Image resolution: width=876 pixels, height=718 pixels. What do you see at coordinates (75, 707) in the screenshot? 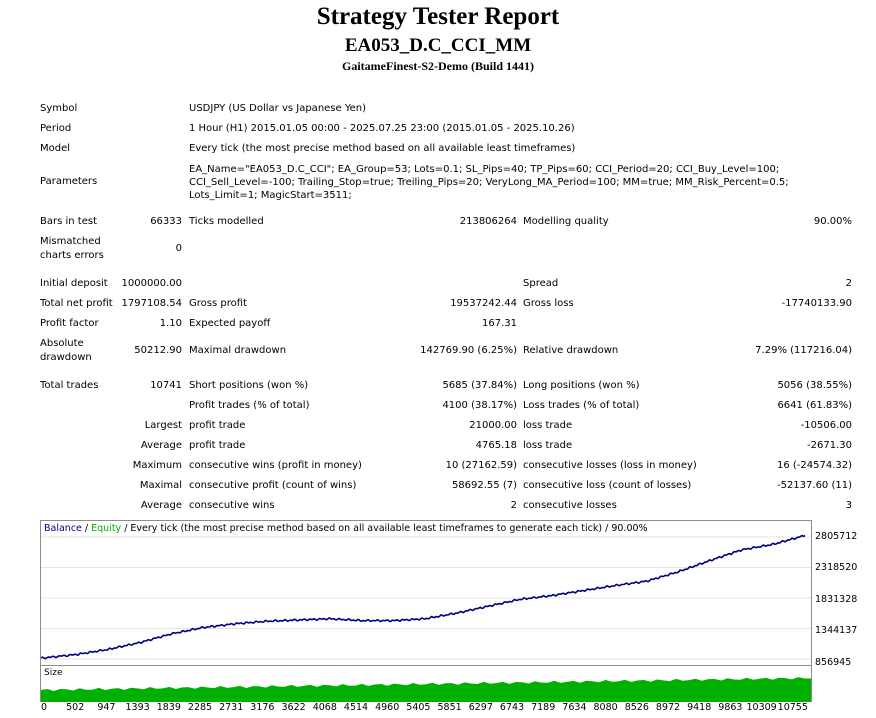
I see `x-tick-label: 502` at bounding box center [75, 707].